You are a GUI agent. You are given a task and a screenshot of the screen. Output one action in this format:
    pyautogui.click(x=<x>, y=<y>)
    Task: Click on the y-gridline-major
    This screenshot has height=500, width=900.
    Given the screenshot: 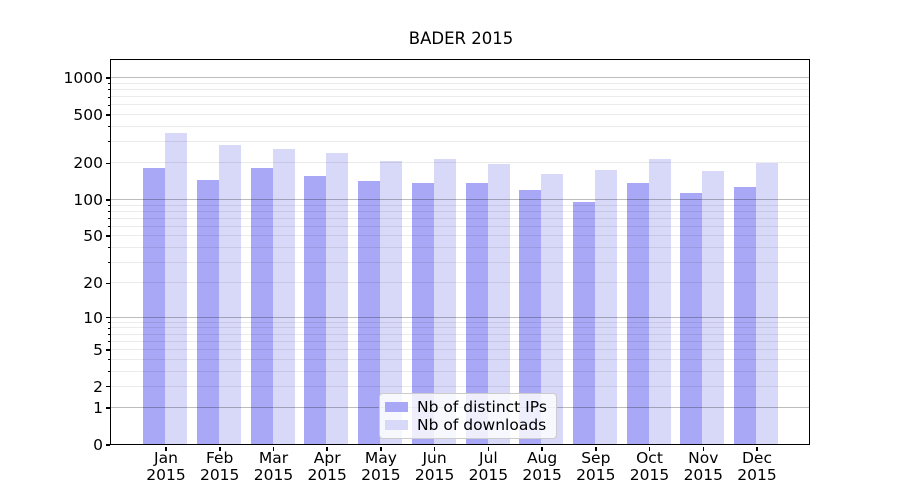 What is the action you would take?
    pyautogui.click(x=460, y=78)
    